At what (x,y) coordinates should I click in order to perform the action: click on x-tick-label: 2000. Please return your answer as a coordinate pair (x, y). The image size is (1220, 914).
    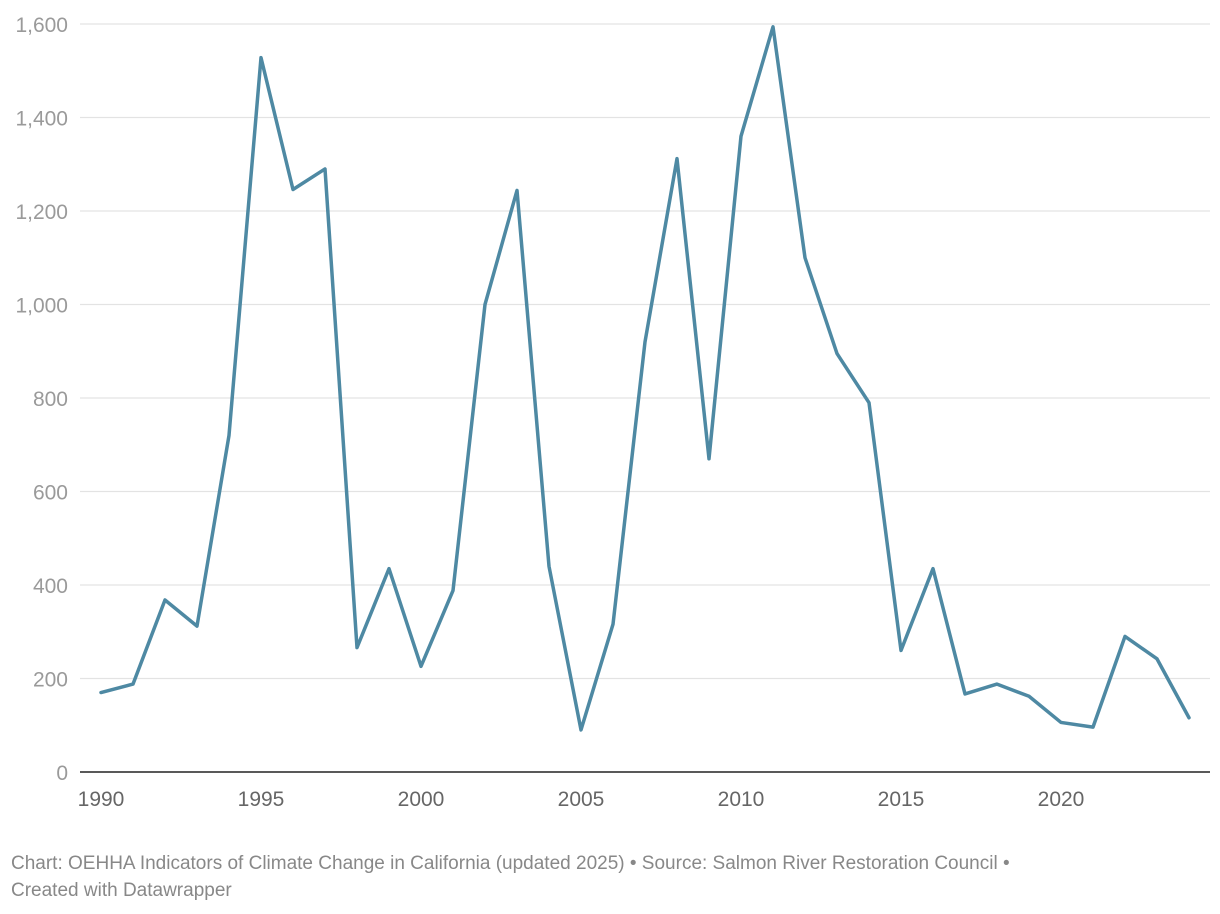
    Looking at the image, I should click on (421, 799).